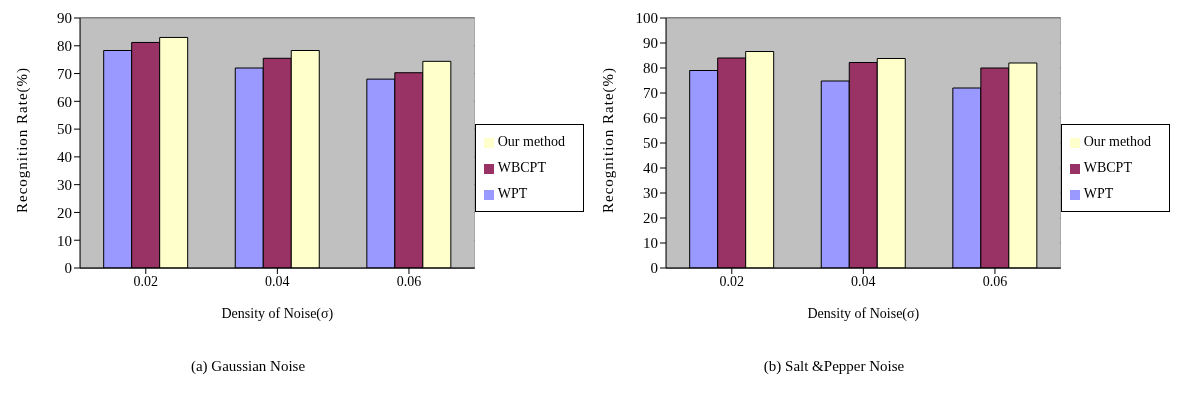 The image size is (1188, 408). Describe the element at coordinates (646, 18) in the screenshot. I see `y-tick-label: 100` at that location.